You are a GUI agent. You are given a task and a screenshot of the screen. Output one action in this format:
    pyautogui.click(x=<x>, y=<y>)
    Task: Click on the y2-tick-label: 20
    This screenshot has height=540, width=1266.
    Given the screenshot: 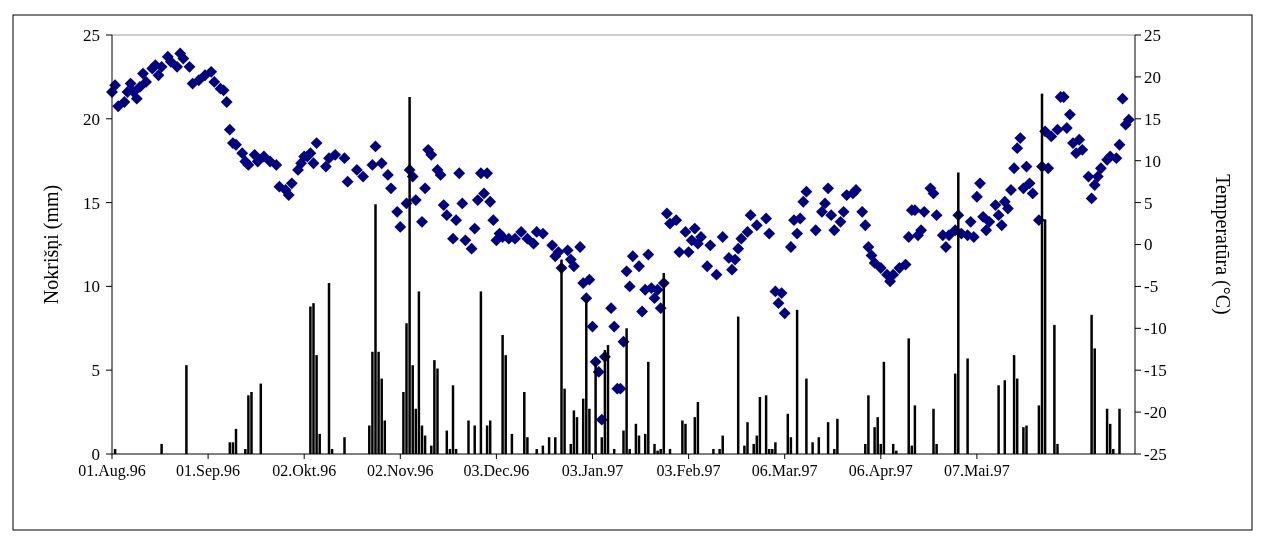 What is the action you would take?
    pyautogui.click(x=1152, y=77)
    